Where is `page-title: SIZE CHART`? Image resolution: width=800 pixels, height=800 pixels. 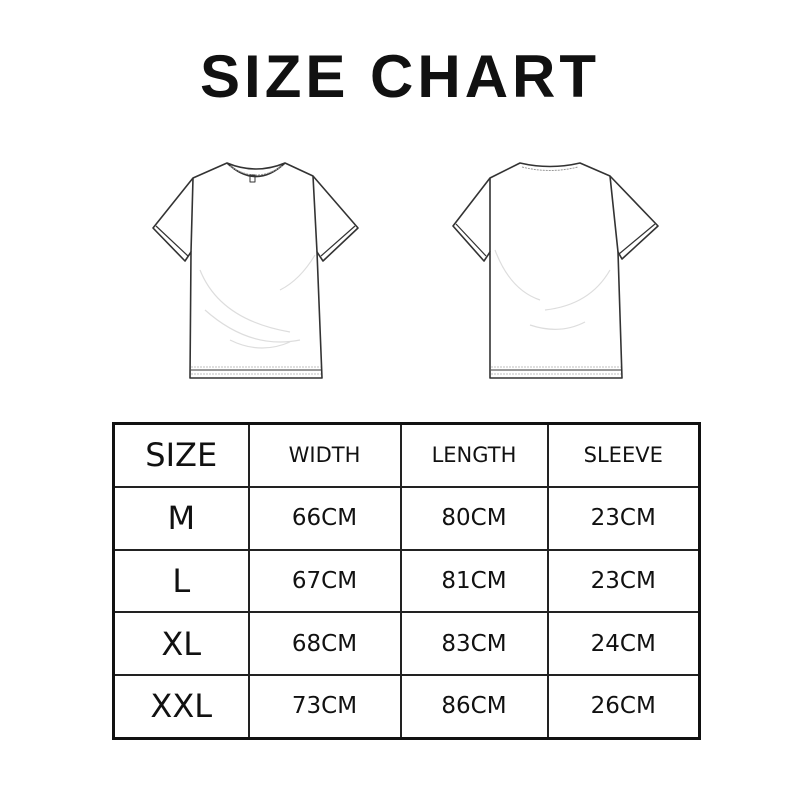 page-title: SIZE CHART is located at coordinates (400, 76).